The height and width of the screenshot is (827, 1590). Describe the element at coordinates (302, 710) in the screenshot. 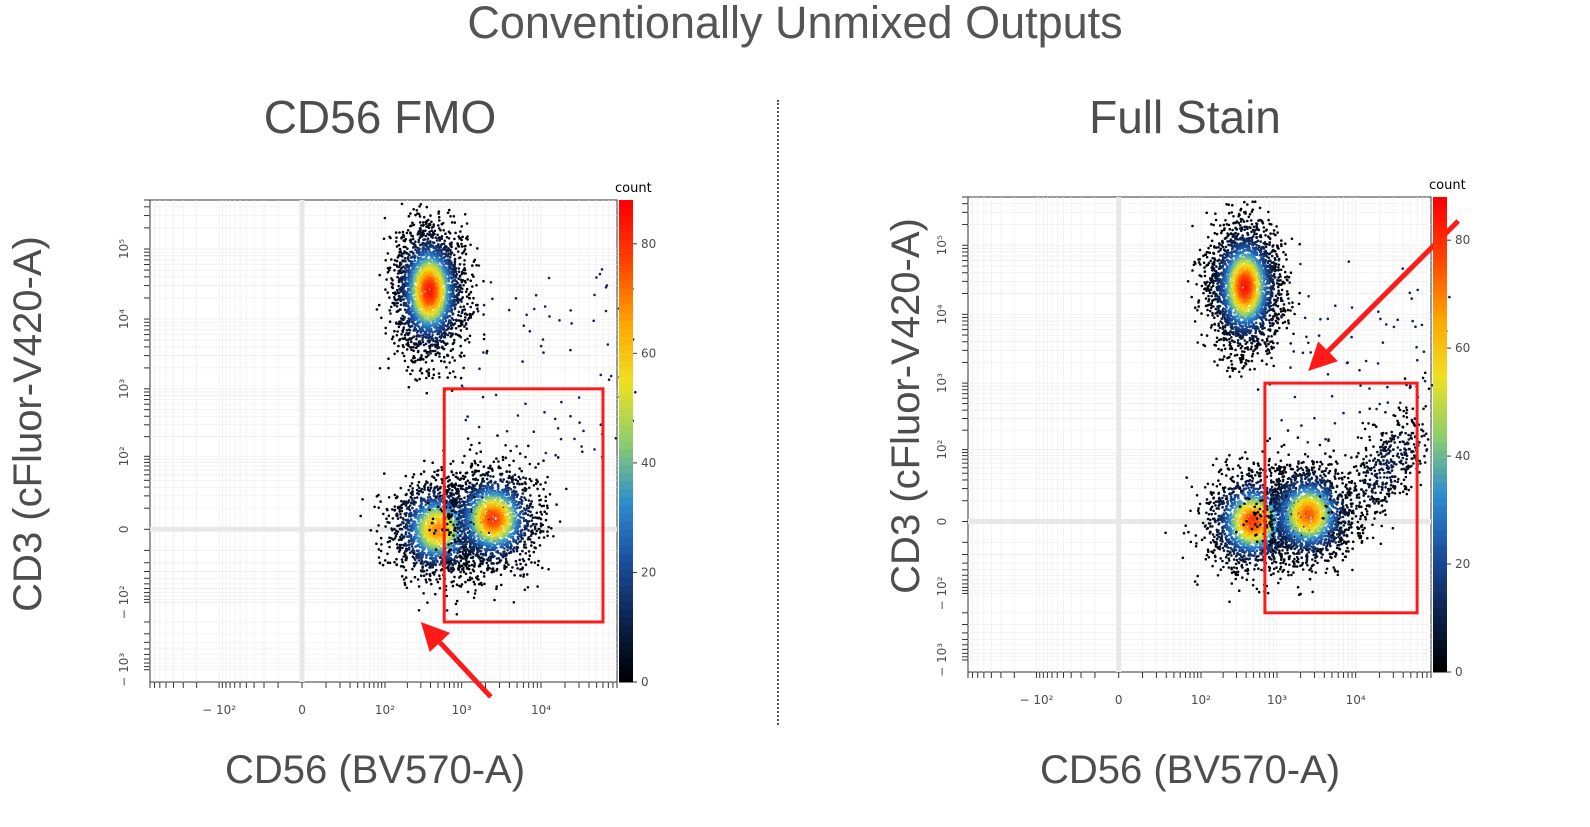

I see `x-tick-label: 0` at that location.